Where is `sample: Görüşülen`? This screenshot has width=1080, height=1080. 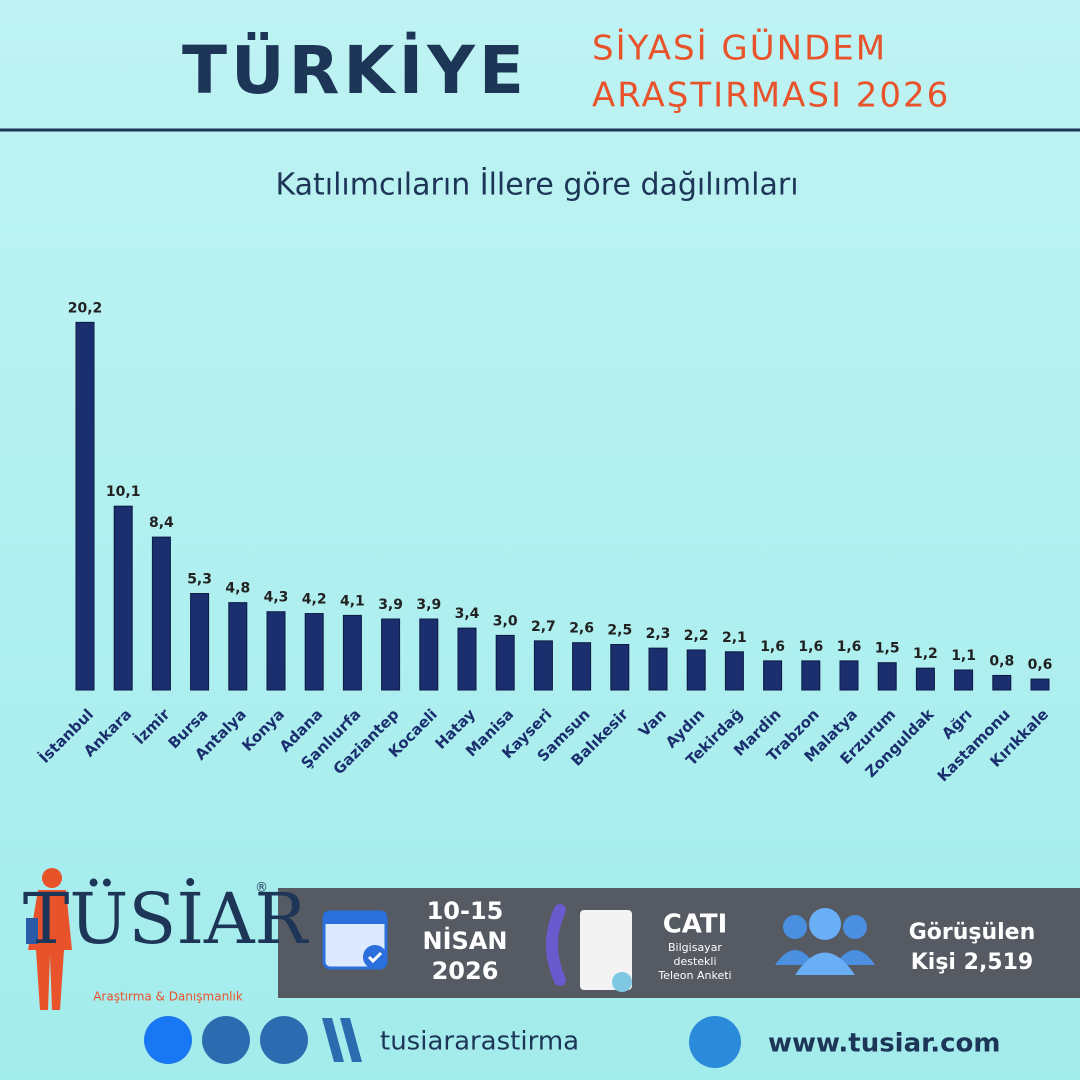 sample: Görüşülen is located at coordinates (972, 932).